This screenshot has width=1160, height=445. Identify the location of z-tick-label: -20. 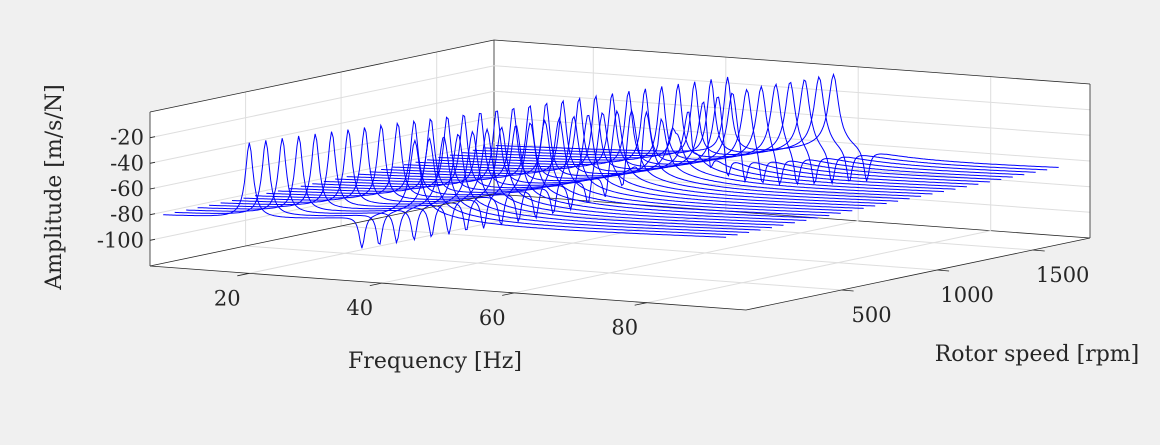
(127, 138).